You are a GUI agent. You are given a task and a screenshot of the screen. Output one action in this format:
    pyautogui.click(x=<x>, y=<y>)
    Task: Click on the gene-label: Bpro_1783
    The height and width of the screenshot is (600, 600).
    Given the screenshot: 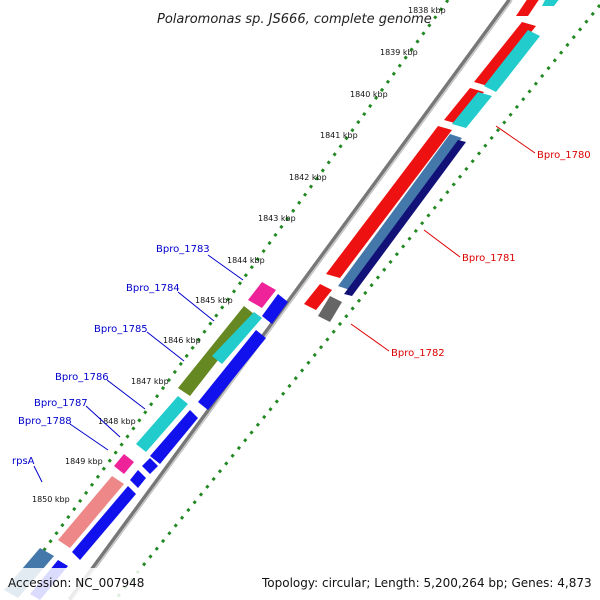 What is the action you would take?
    pyautogui.click(x=183, y=249)
    